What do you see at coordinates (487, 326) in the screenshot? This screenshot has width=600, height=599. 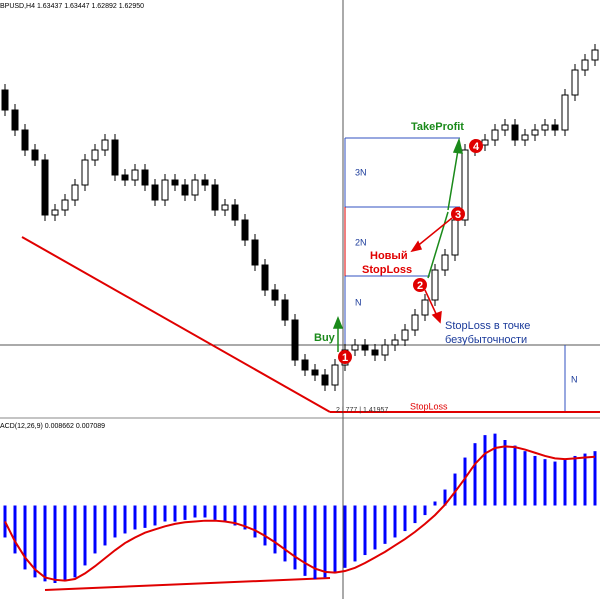 I see `breakeven-label: StopLoss в точке` at bounding box center [487, 326].